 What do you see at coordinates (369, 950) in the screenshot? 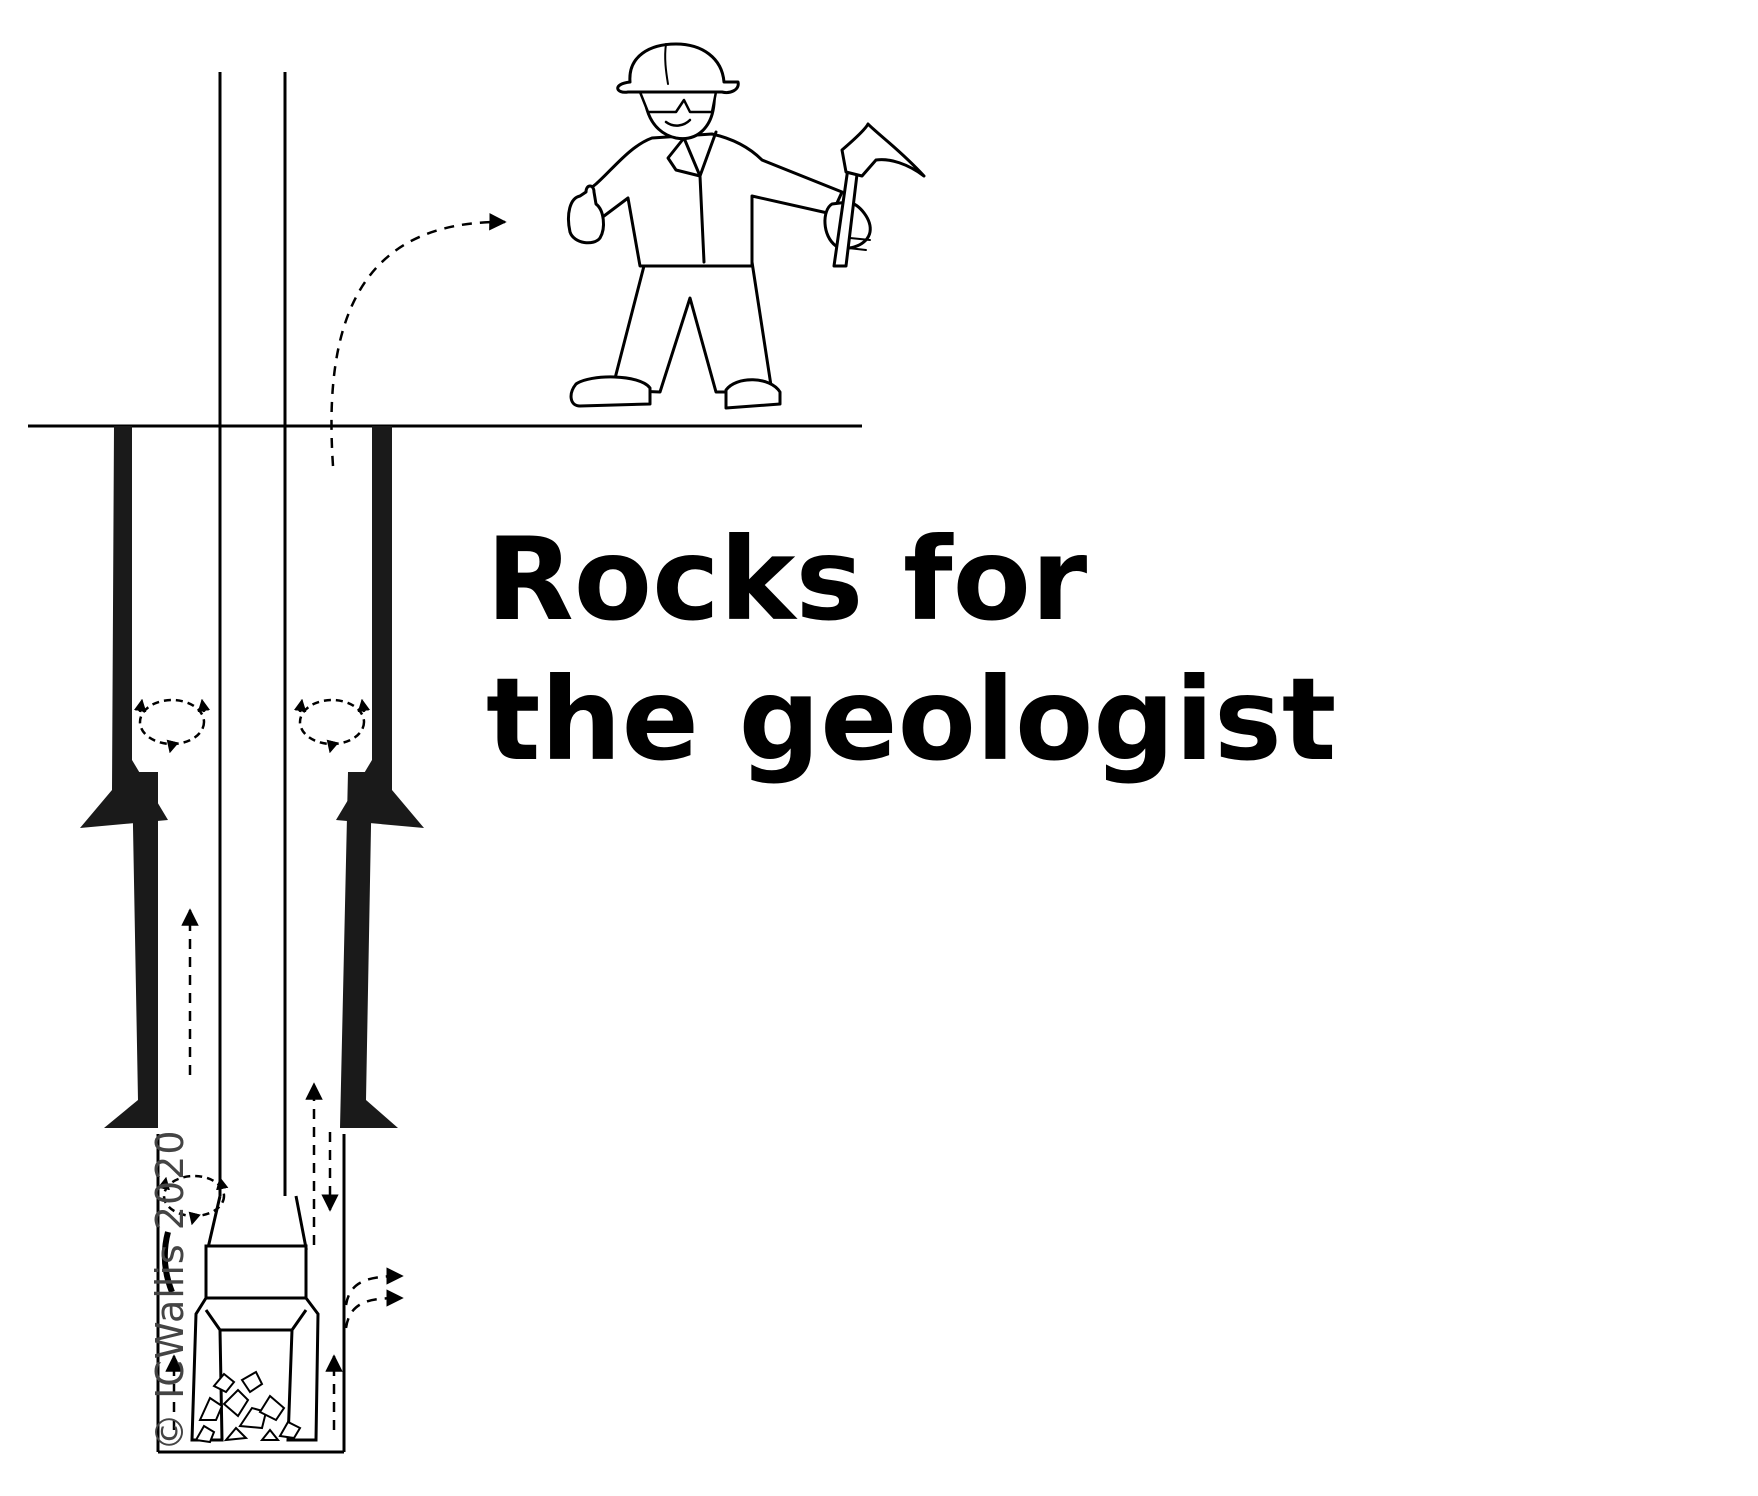
I see `casing-right-intermediate` at bounding box center [369, 950].